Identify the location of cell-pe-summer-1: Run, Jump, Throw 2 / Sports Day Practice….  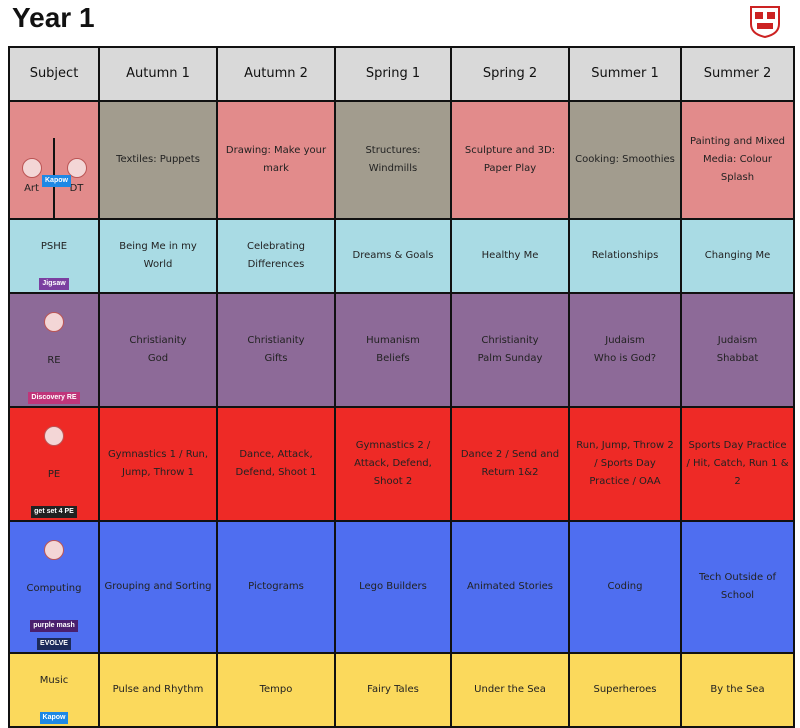
(625, 464).